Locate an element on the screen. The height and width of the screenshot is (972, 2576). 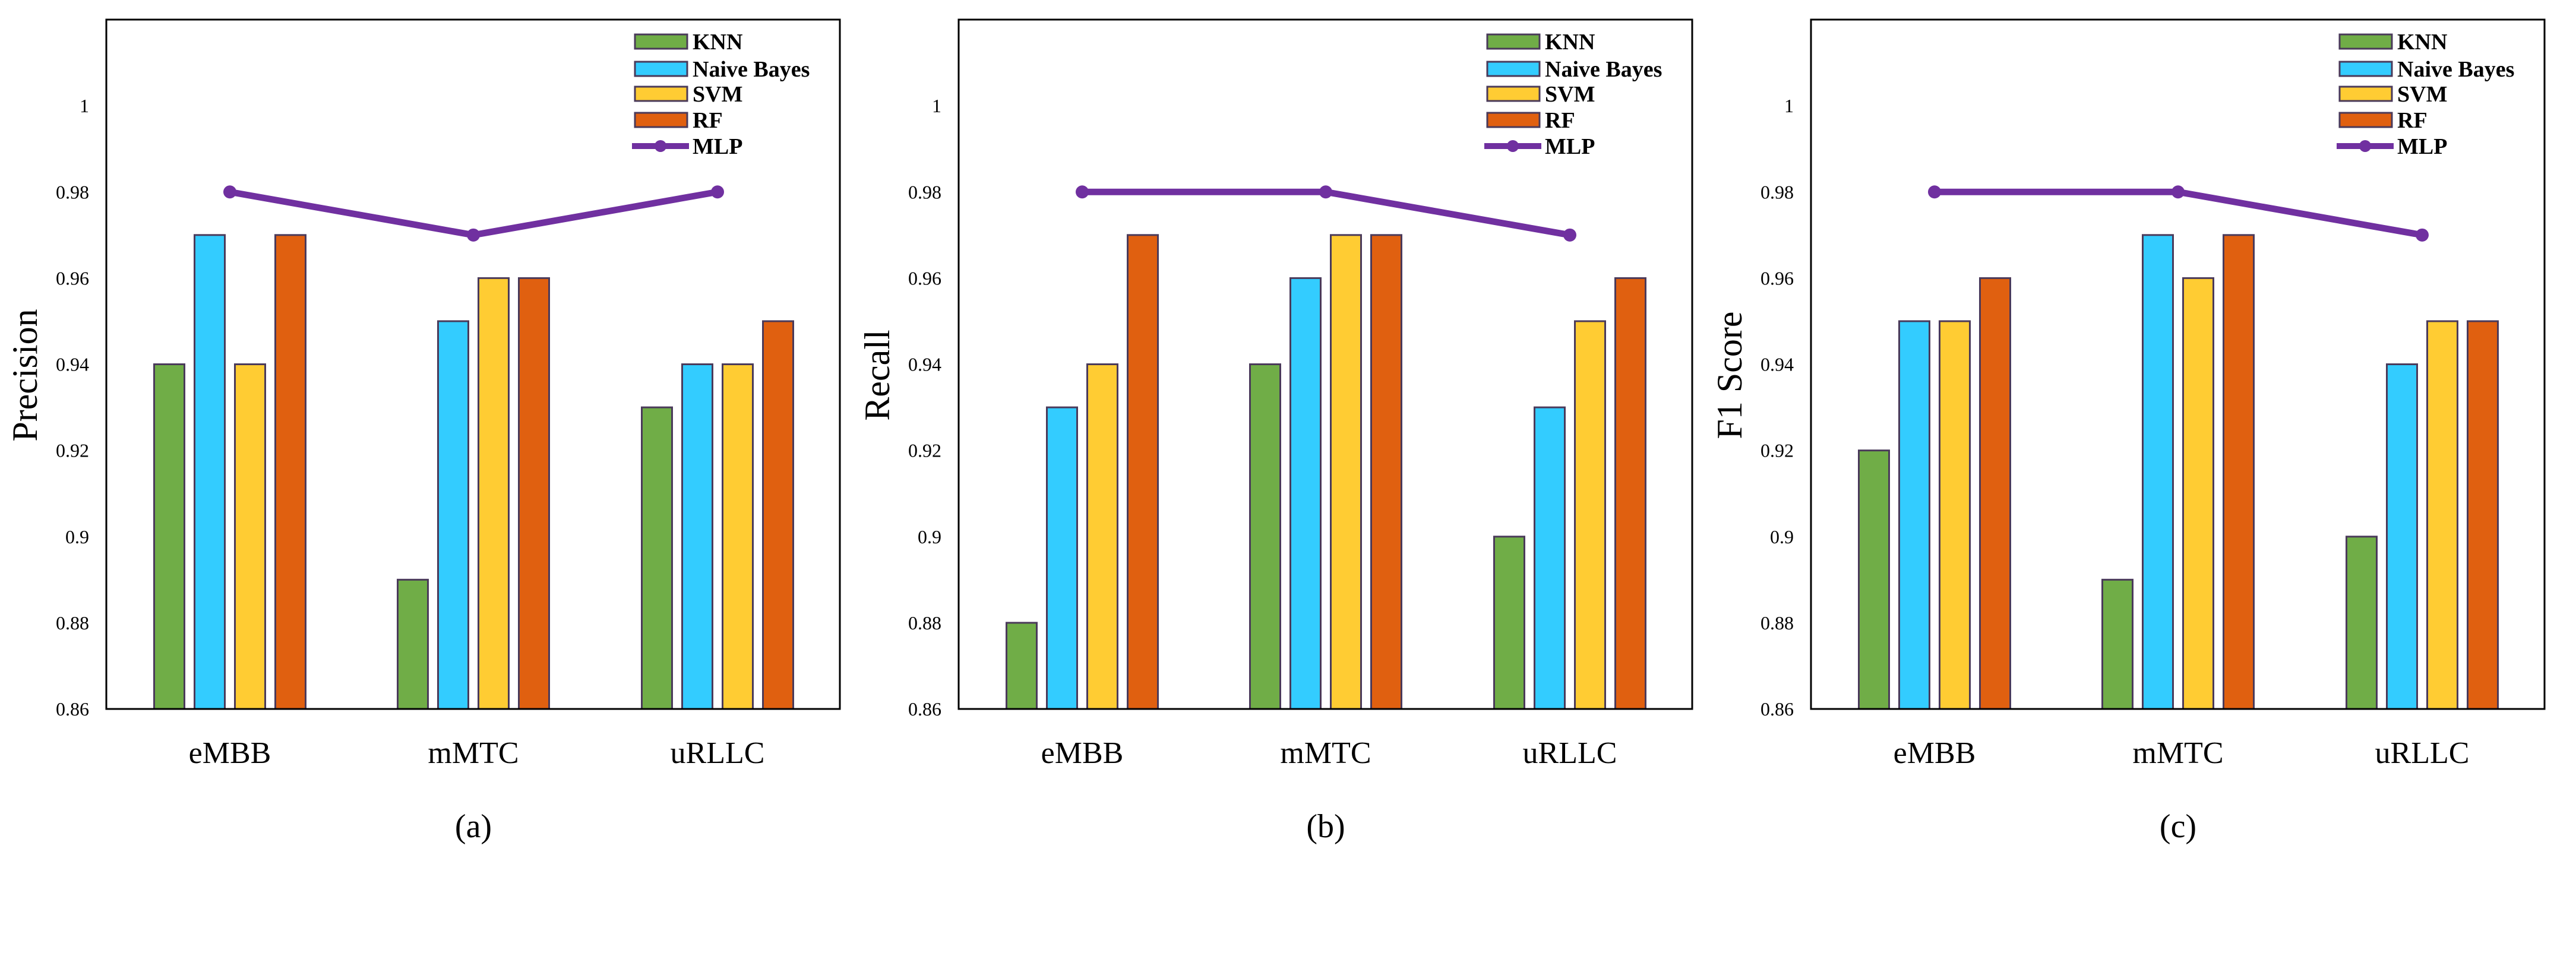
panel-label: (a) is located at coordinates (473, 826).